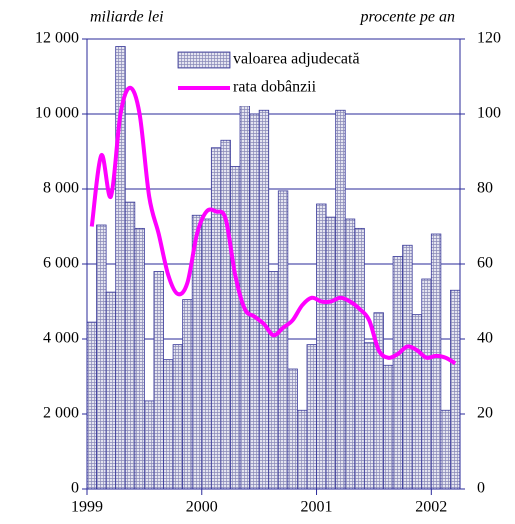 The height and width of the screenshot is (524, 515). I want to click on legend-label: rata dobânzii, so click(275, 87).